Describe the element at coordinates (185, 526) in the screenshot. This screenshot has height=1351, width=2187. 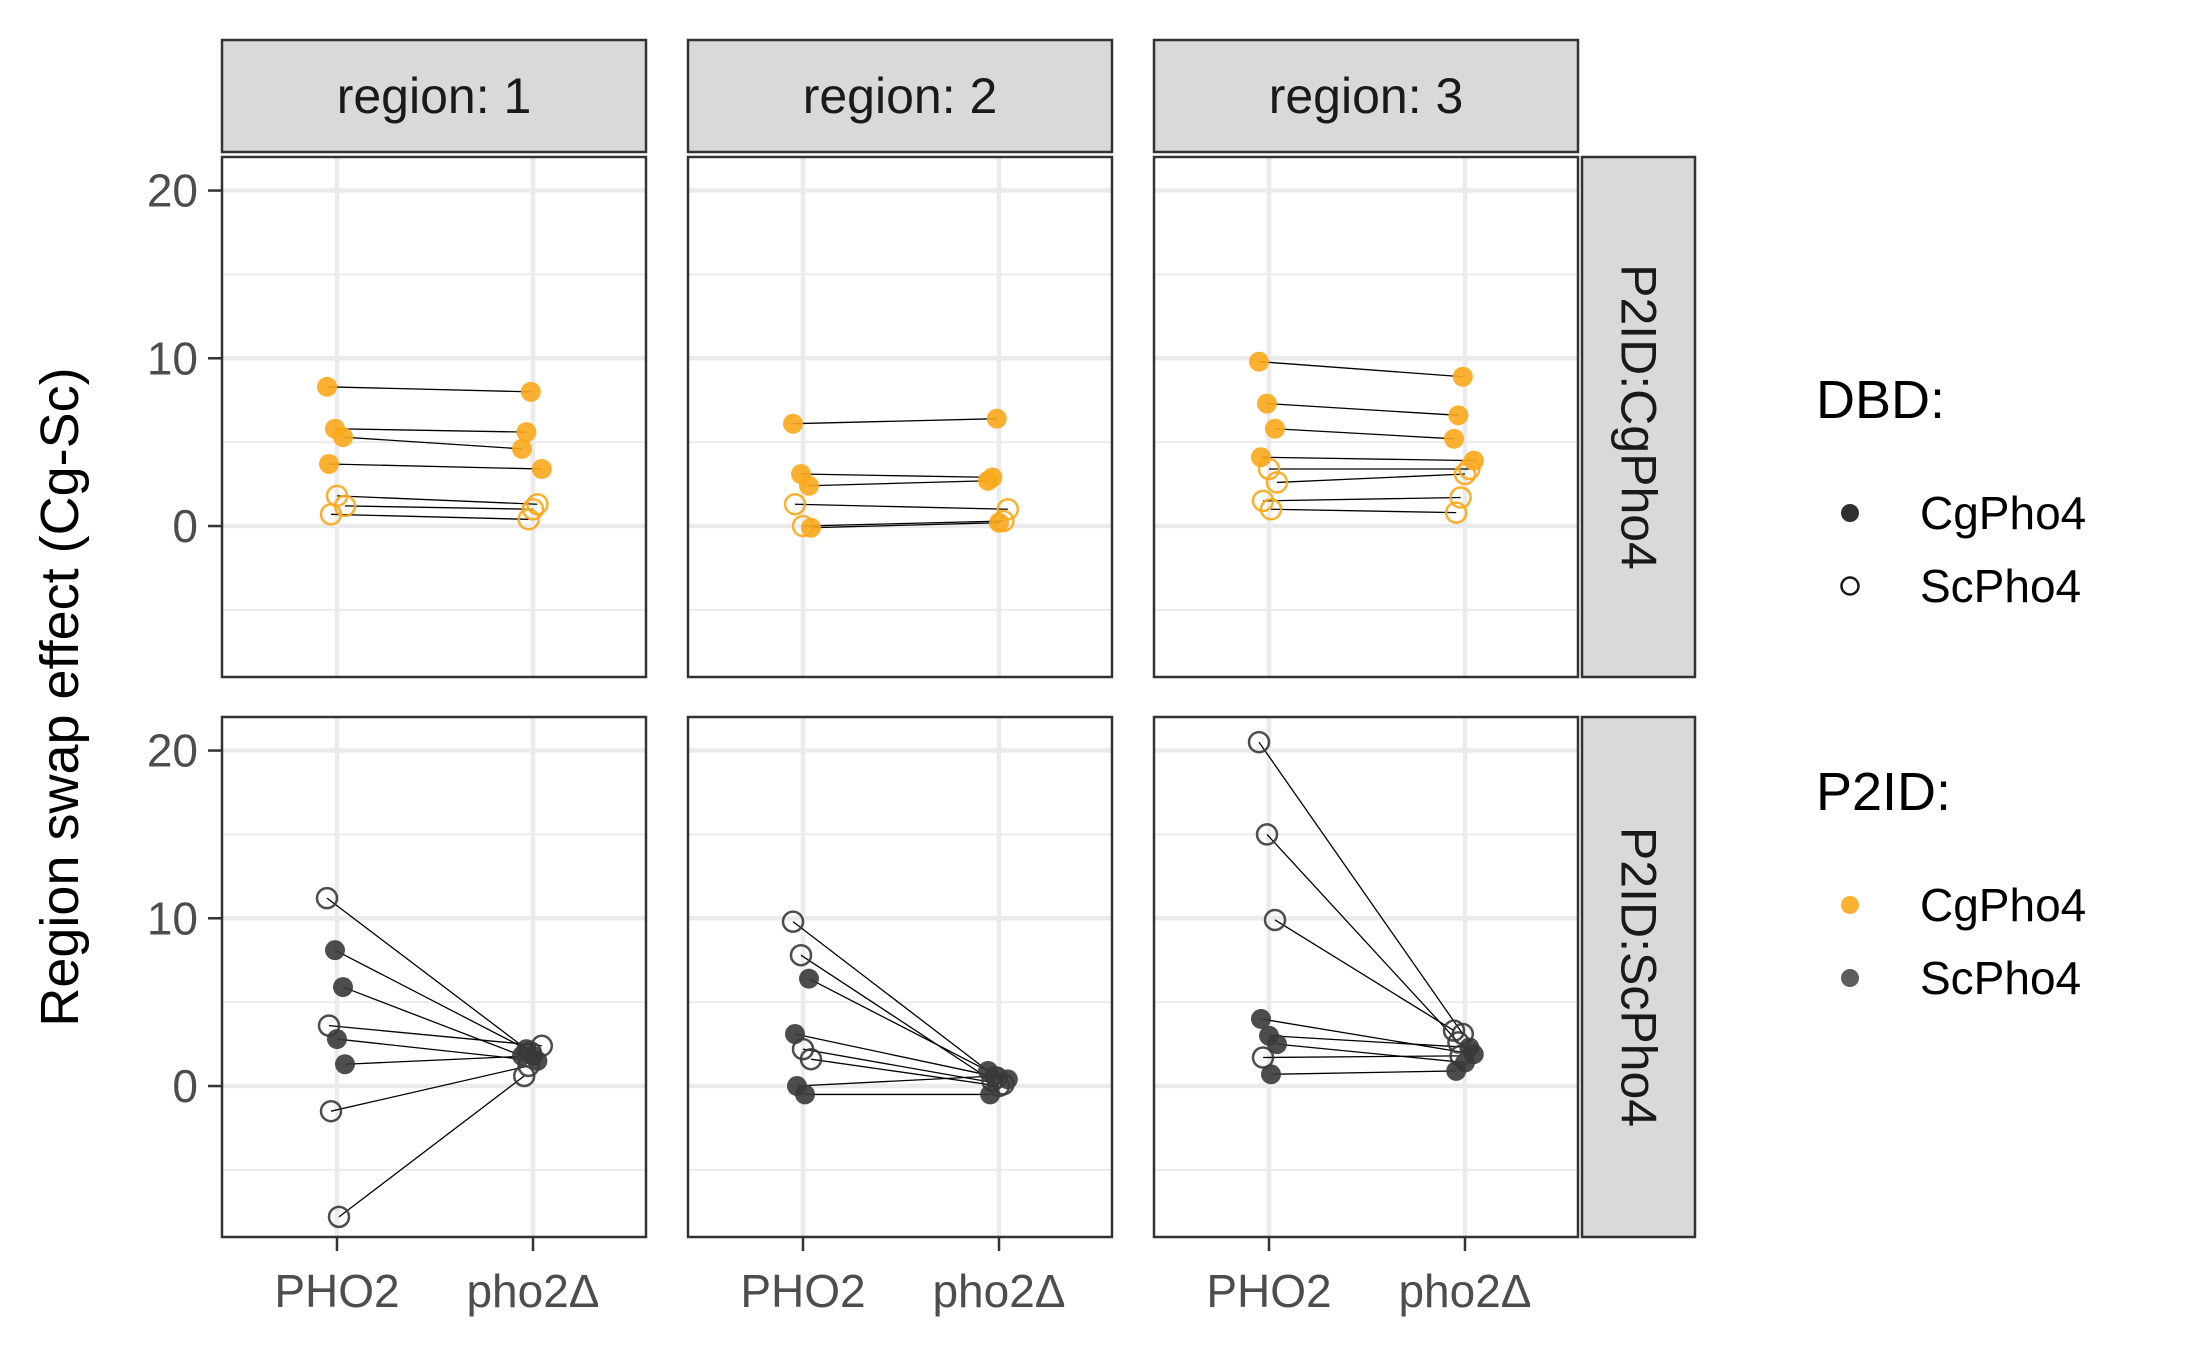
I see `y-tick-label: 0` at that location.